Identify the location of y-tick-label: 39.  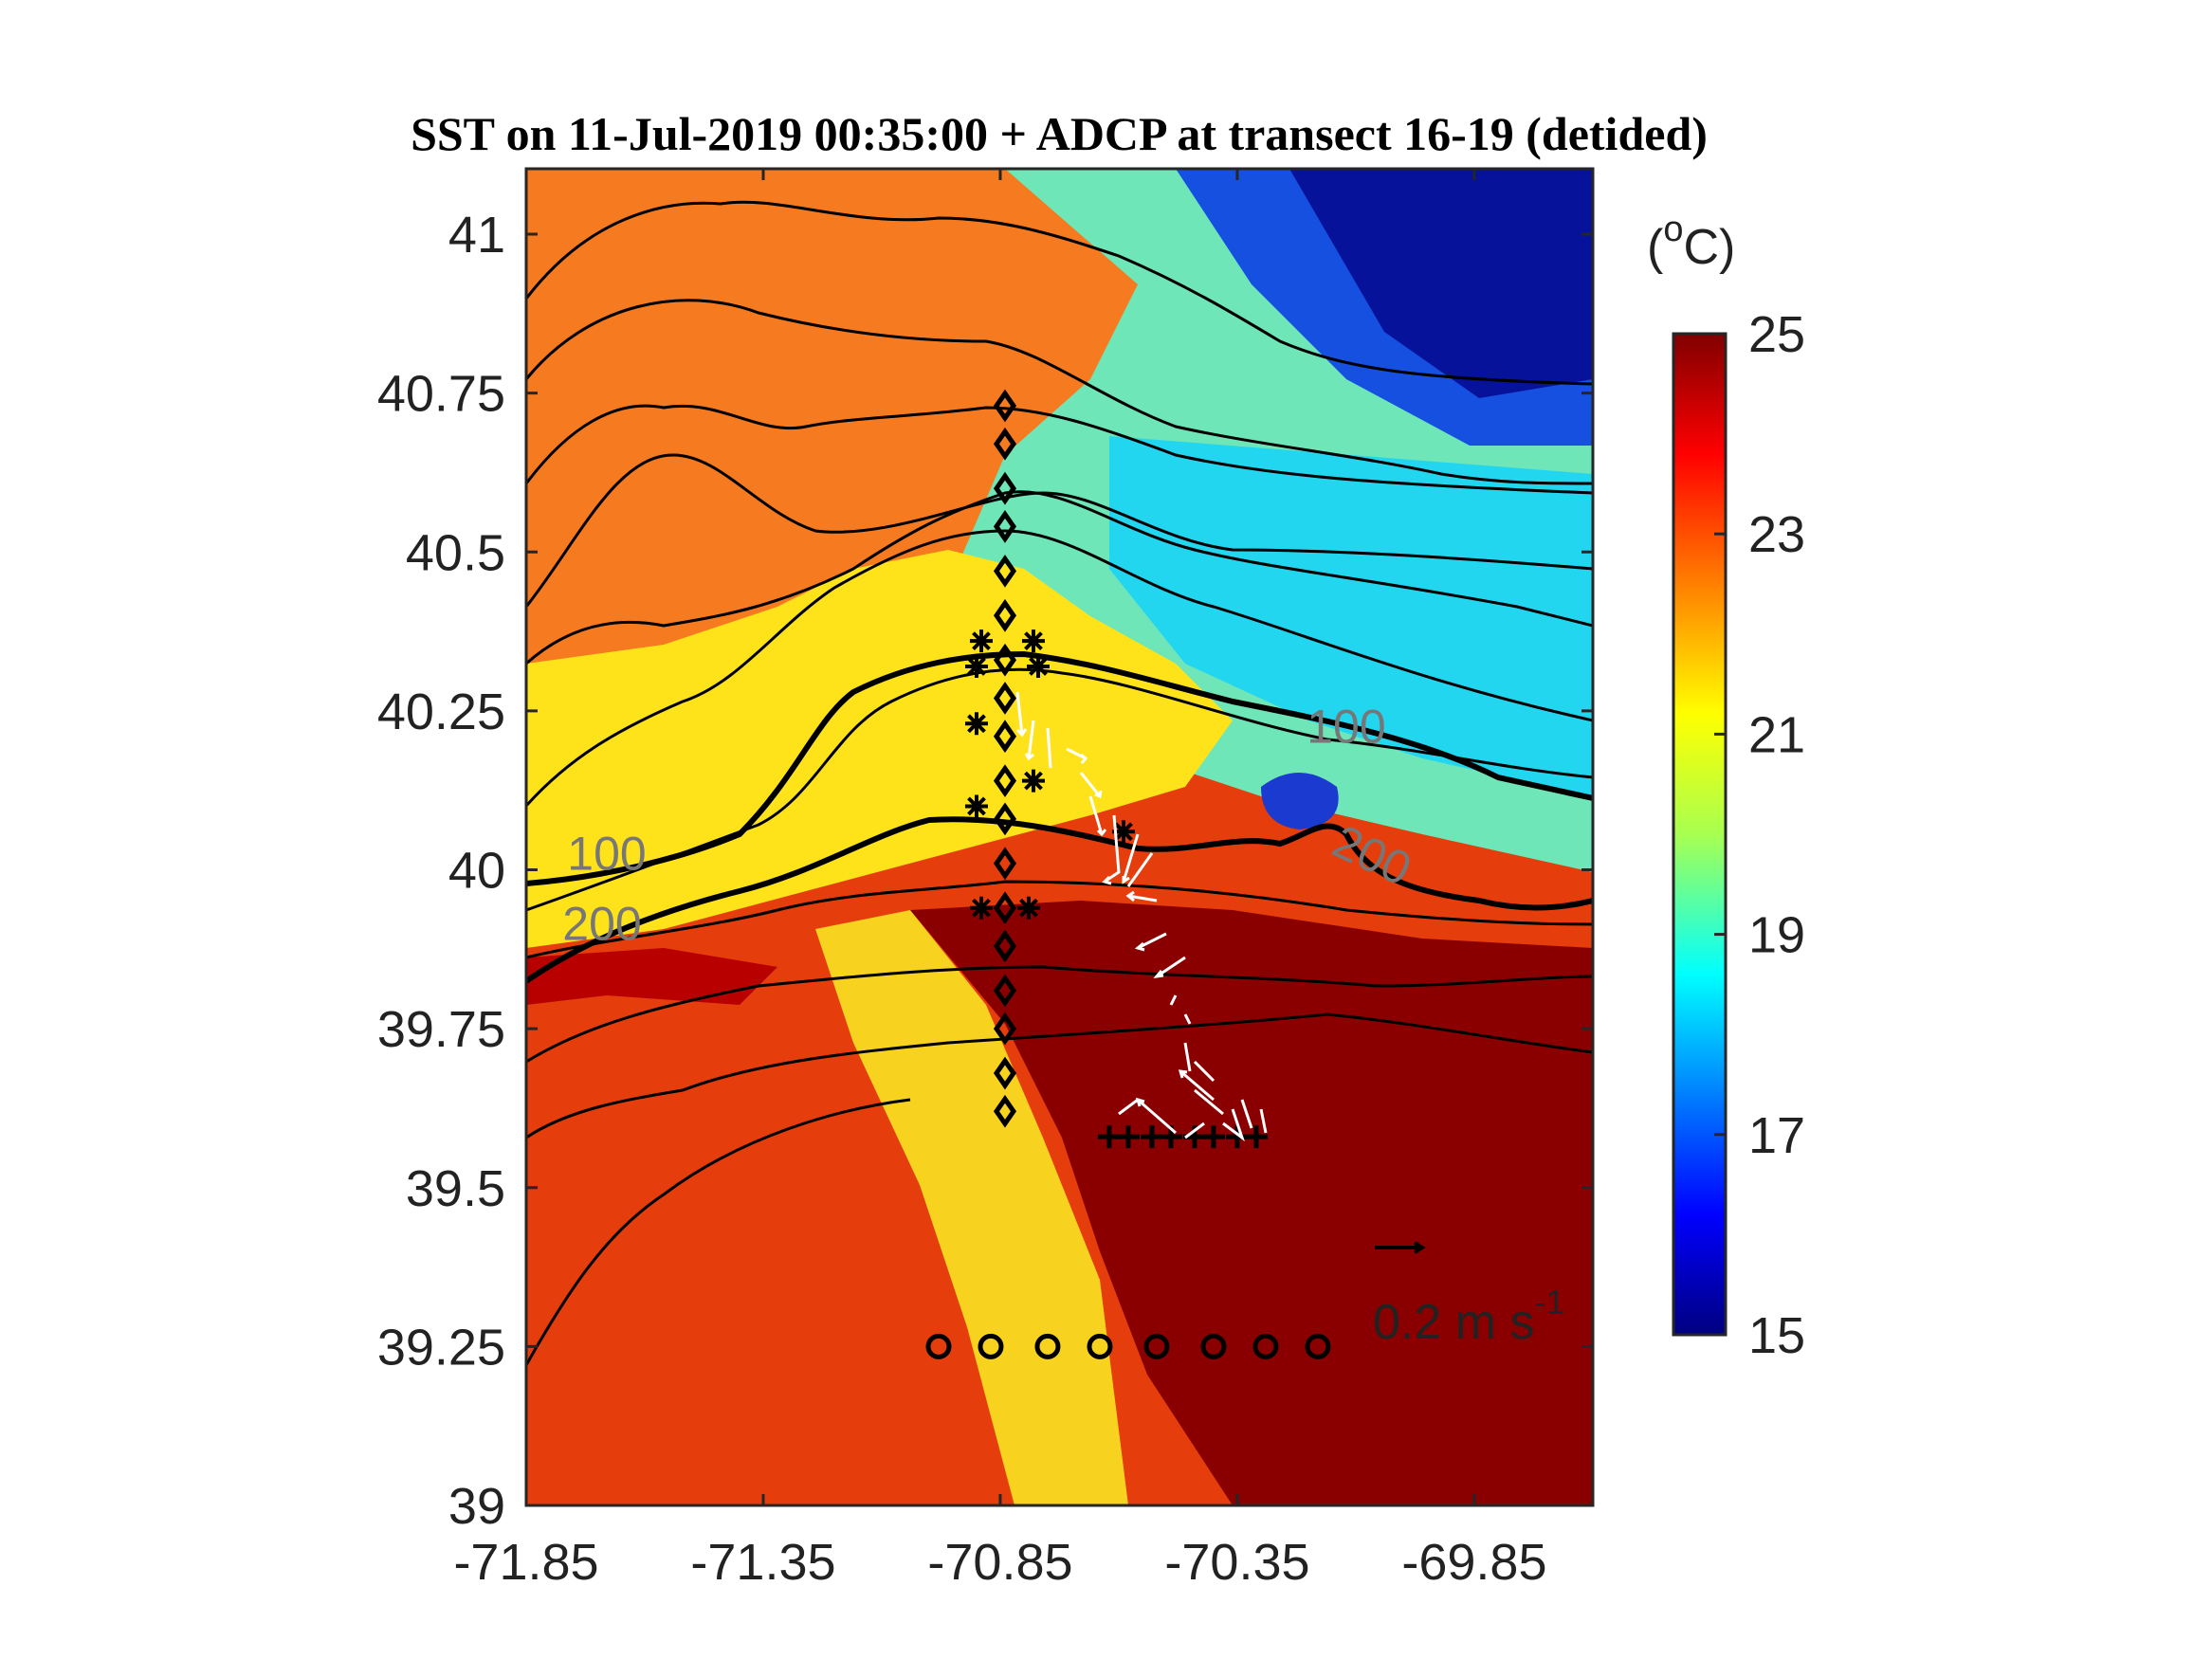
(476, 1506).